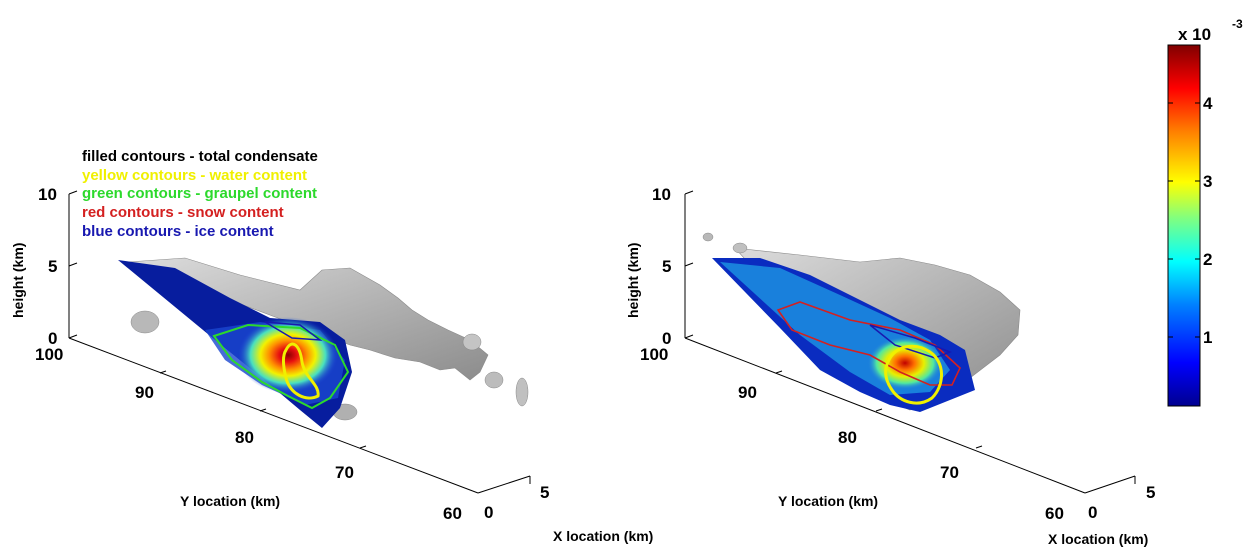  Describe the element at coordinates (1207, 259) in the screenshot. I see `colorbar-tick: 2` at that location.